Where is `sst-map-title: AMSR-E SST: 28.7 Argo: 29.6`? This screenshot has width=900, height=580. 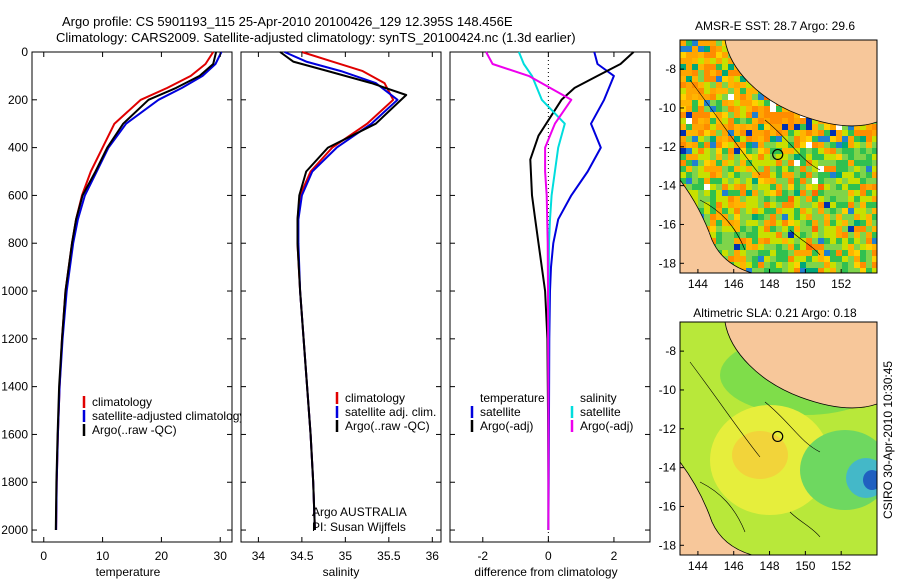 sst-map-title: AMSR-E SST: 28.7 Argo: 29.6 is located at coordinates (775, 26).